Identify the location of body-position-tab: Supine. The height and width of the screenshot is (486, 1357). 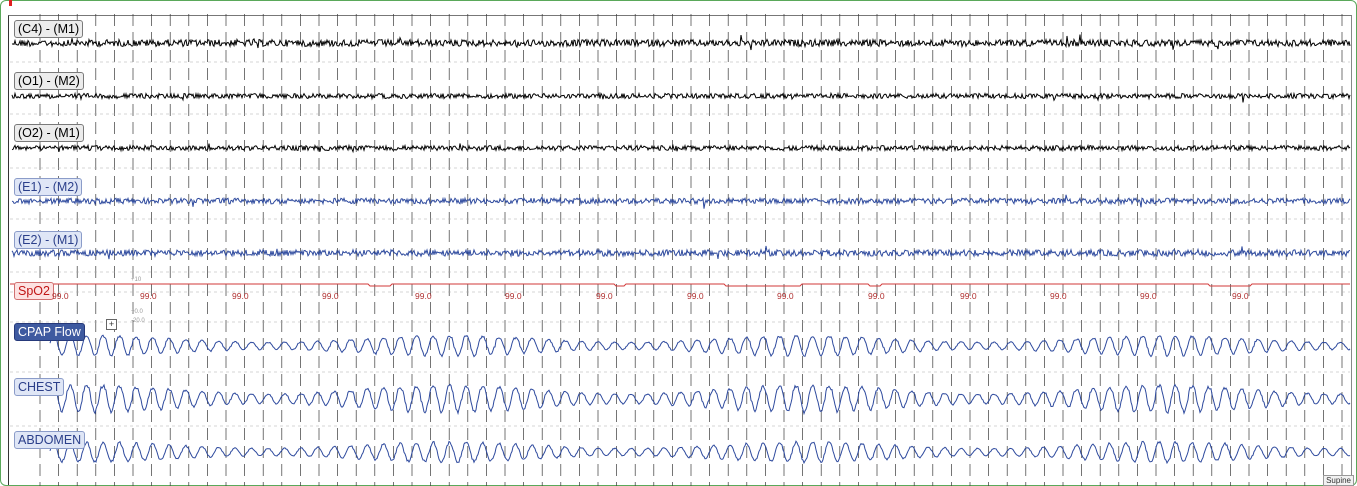
(1338, 480).